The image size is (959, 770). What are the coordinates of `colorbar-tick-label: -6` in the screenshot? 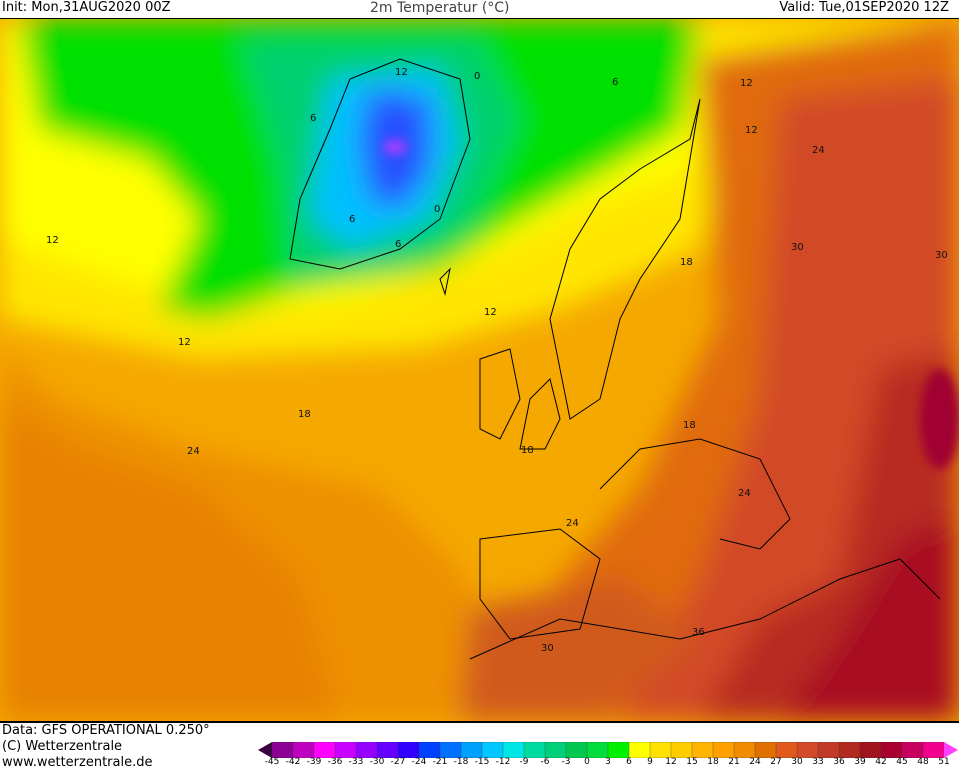 It's located at (545, 762).